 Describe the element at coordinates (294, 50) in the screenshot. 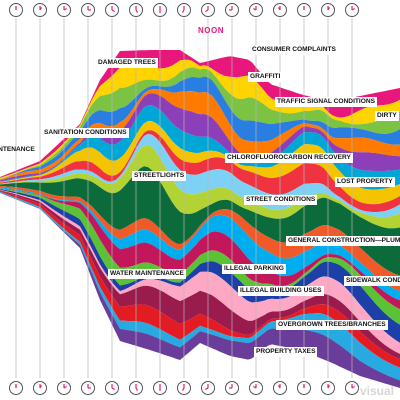

I see `label-consumer-complaints: CONSUMER COMPLAINTS` at that location.